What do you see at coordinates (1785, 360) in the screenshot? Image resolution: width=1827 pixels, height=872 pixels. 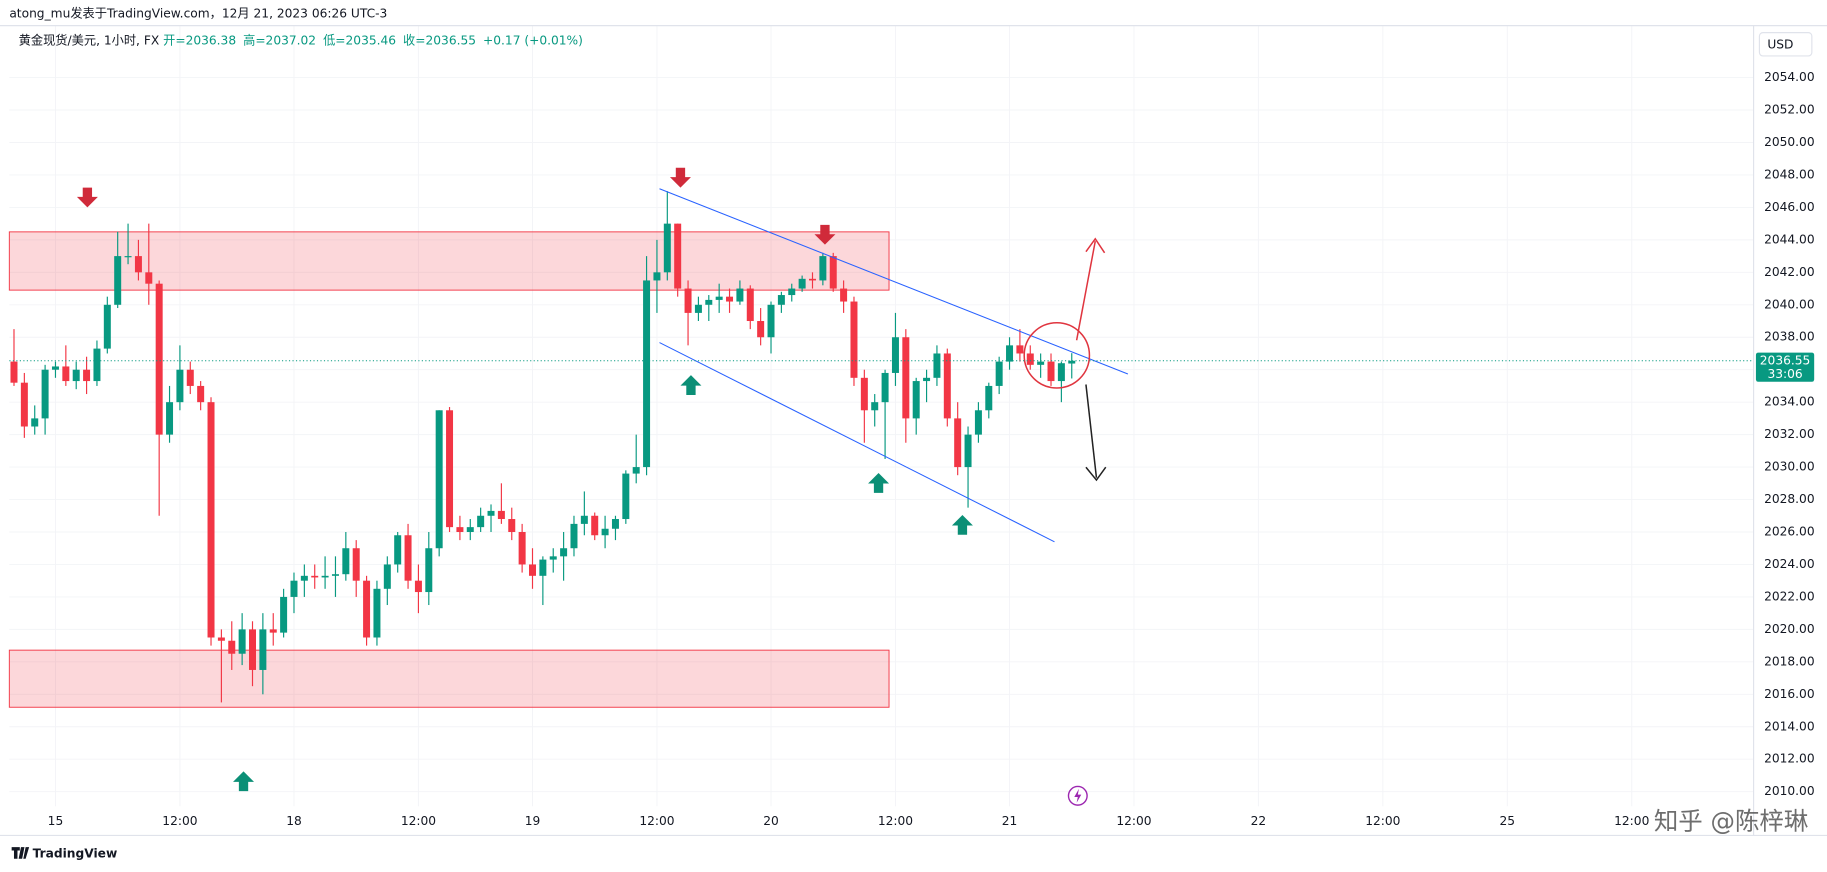 I see `last-price-label: 2036.55` at bounding box center [1785, 360].